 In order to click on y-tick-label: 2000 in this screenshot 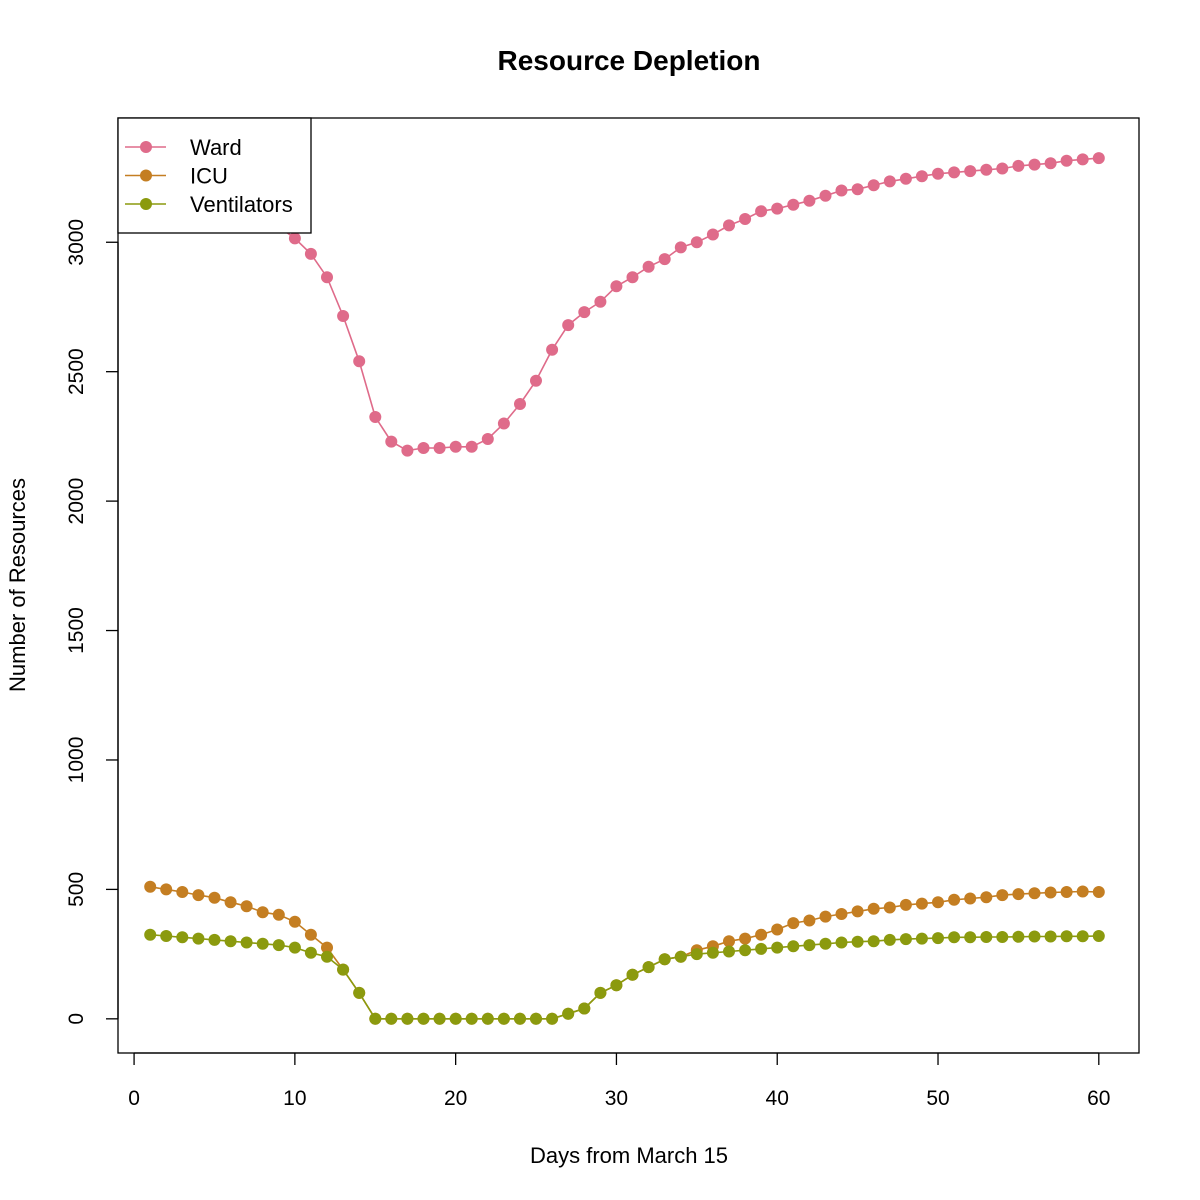, I will do `click(76, 501)`.